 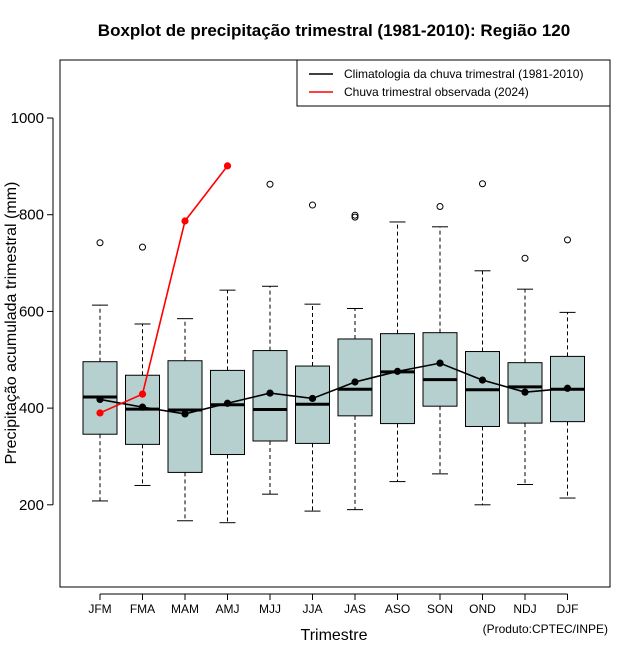 What do you see at coordinates (482, 609) in the screenshot?
I see `x-tick-label: OND` at bounding box center [482, 609].